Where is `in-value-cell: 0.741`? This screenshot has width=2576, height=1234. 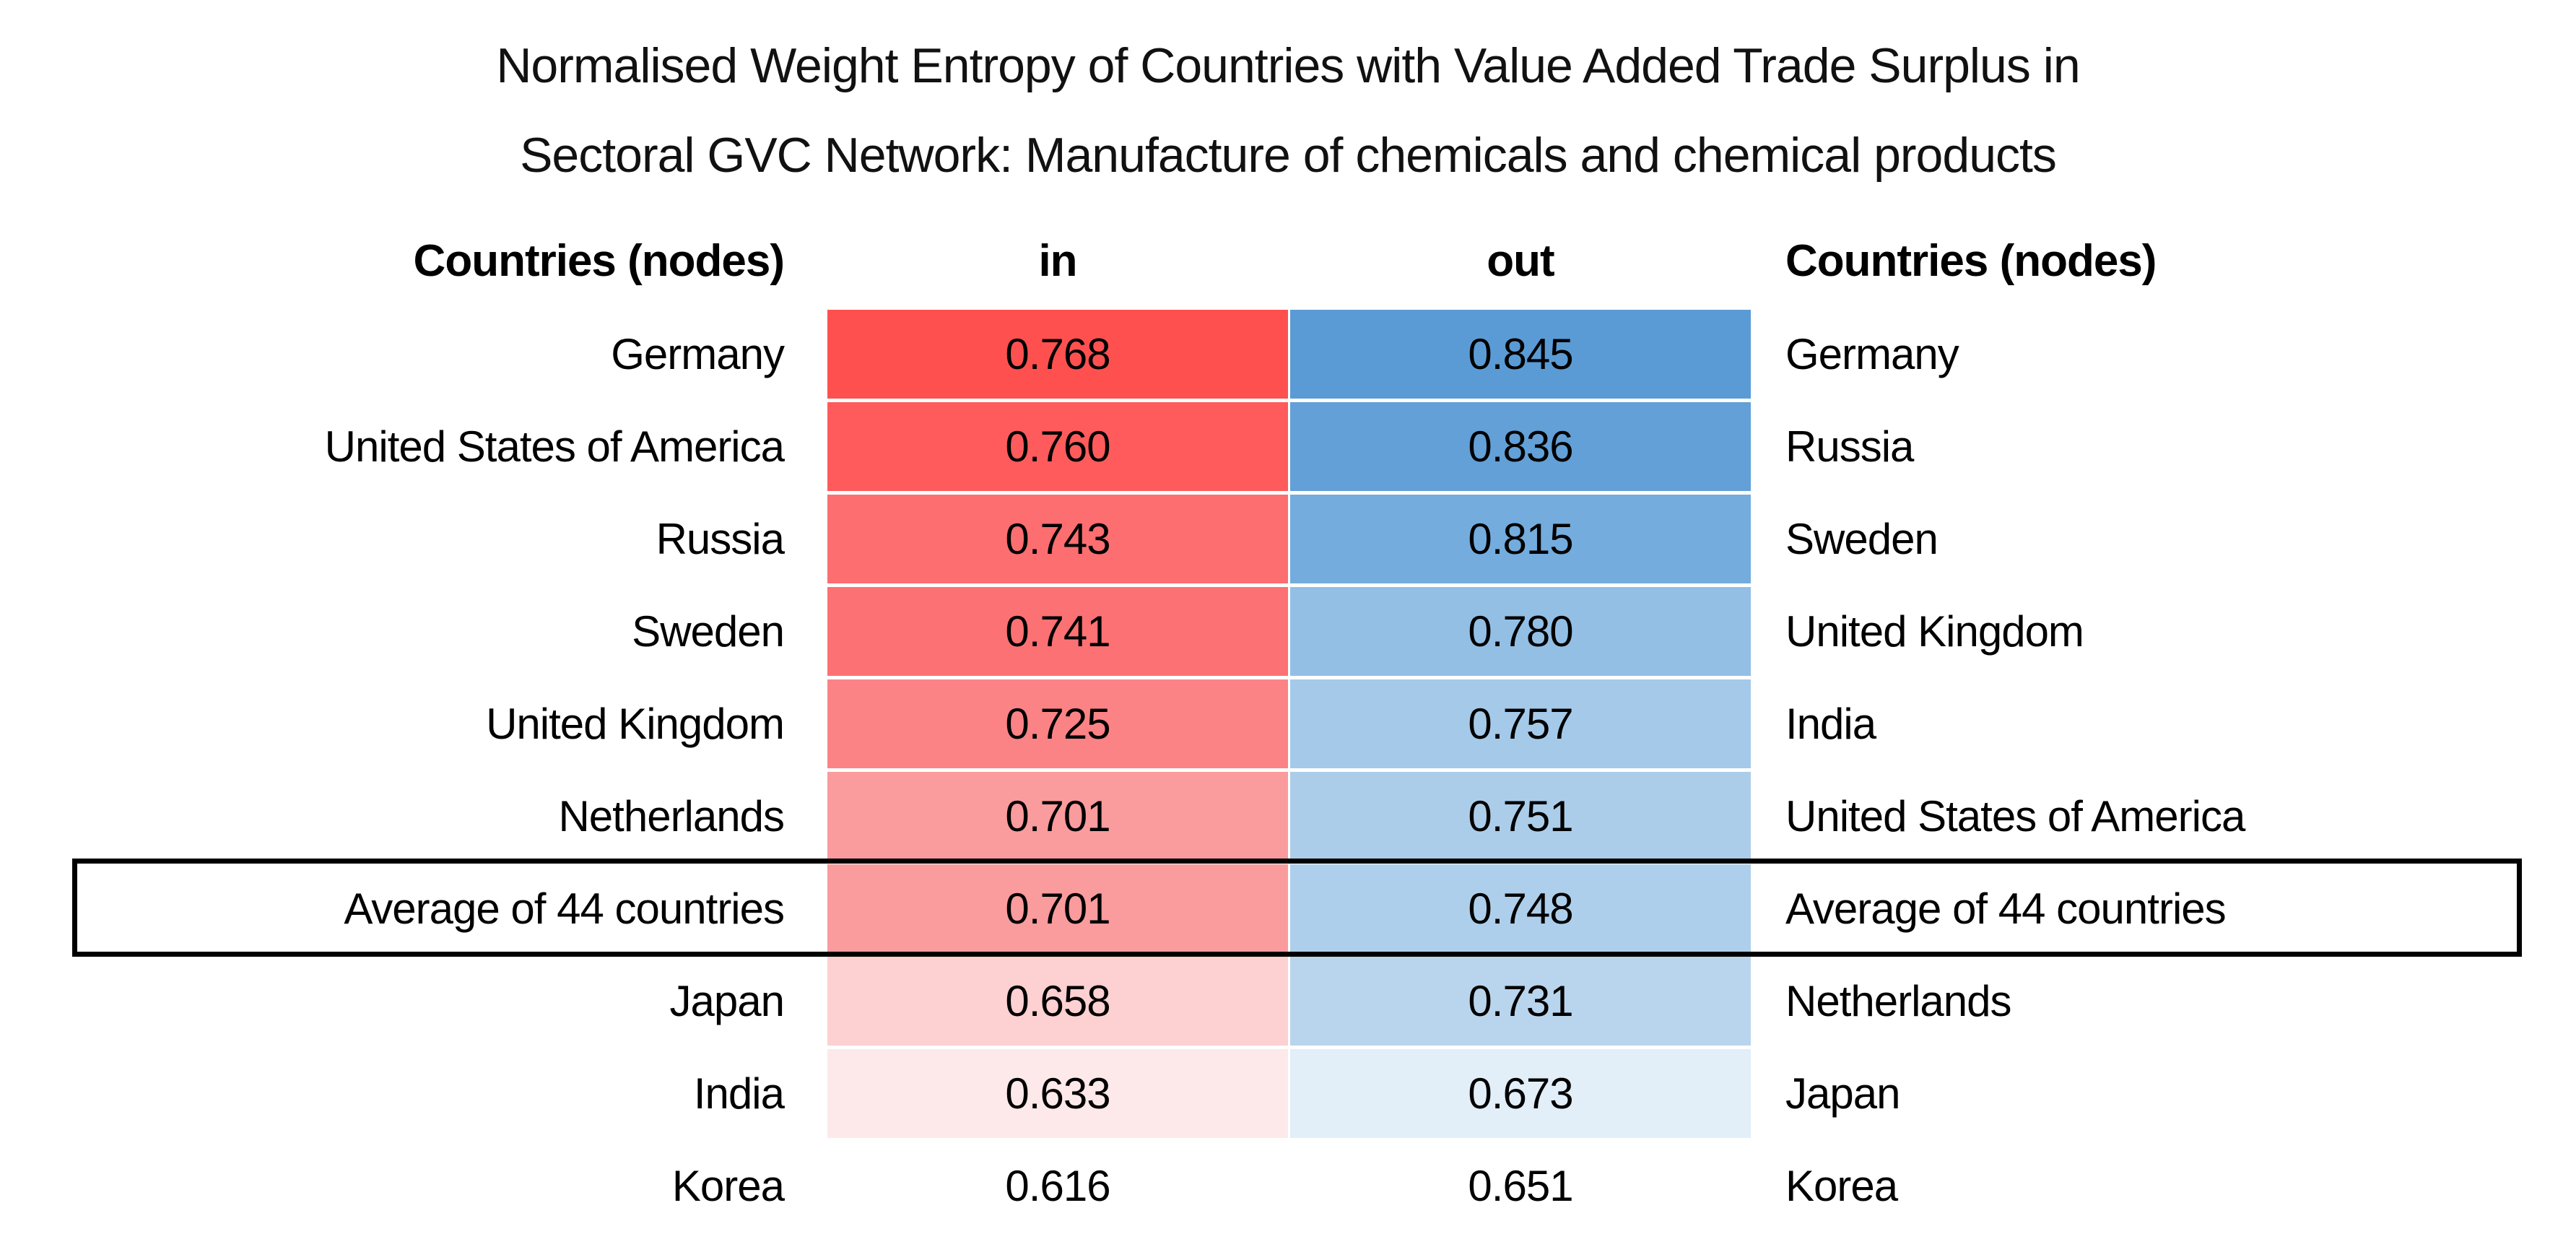 in-value-cell: 0.741 is located at coordinates (1057, 631).